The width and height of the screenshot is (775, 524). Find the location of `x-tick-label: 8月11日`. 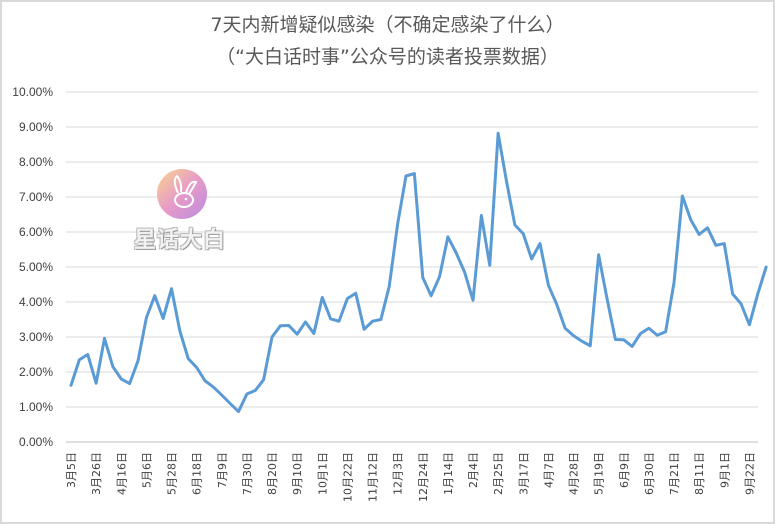

x-tick-label: 8月11日 is located at coordinates (699, 473).